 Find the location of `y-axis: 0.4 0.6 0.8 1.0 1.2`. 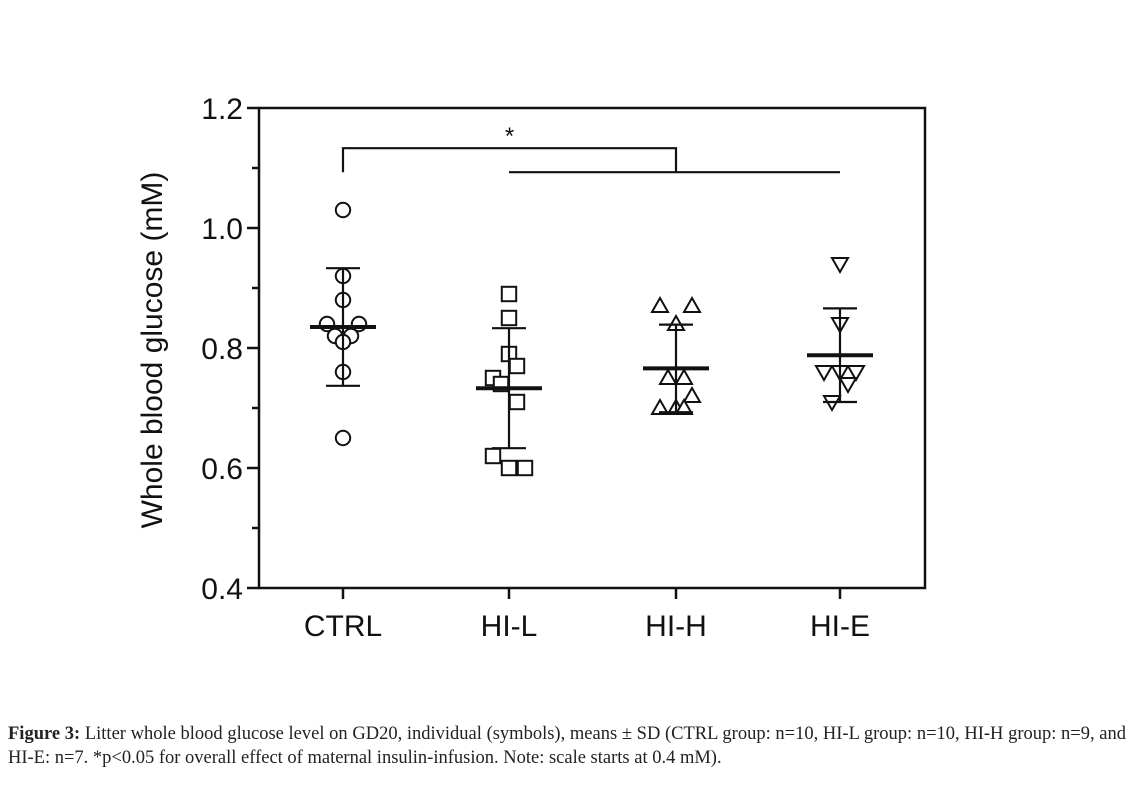

y-axis: 0.4 0.6 0.8 1.0 1.2 is located at coordinates (230, 349).